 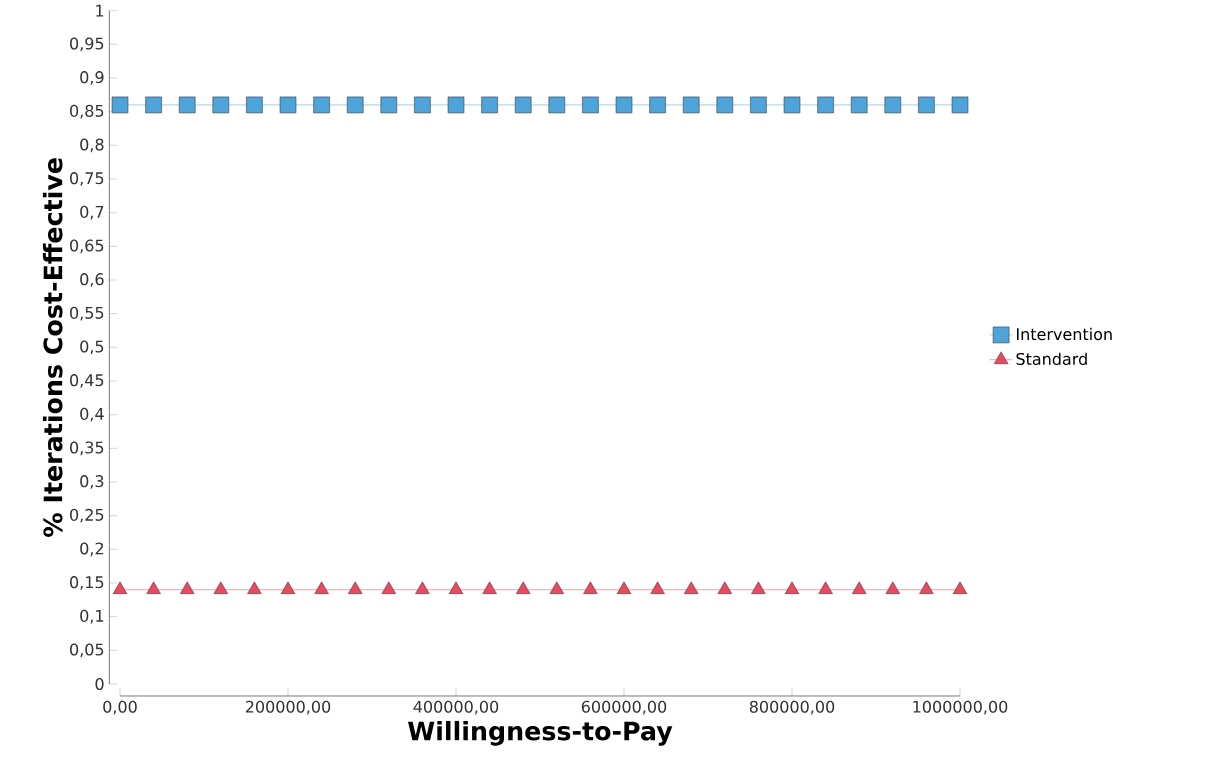 I want to click on y-tick-label: 0,45, so click(x=87, y=381).